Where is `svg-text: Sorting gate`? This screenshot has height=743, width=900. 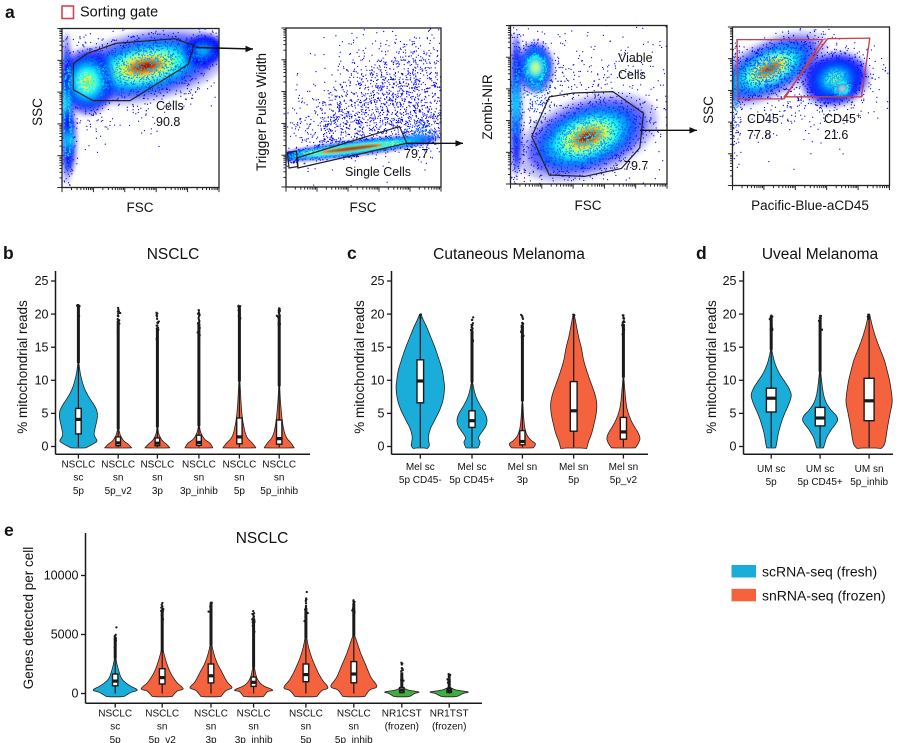
svg-text: Sorting gate is located at coordinates (119, 13).